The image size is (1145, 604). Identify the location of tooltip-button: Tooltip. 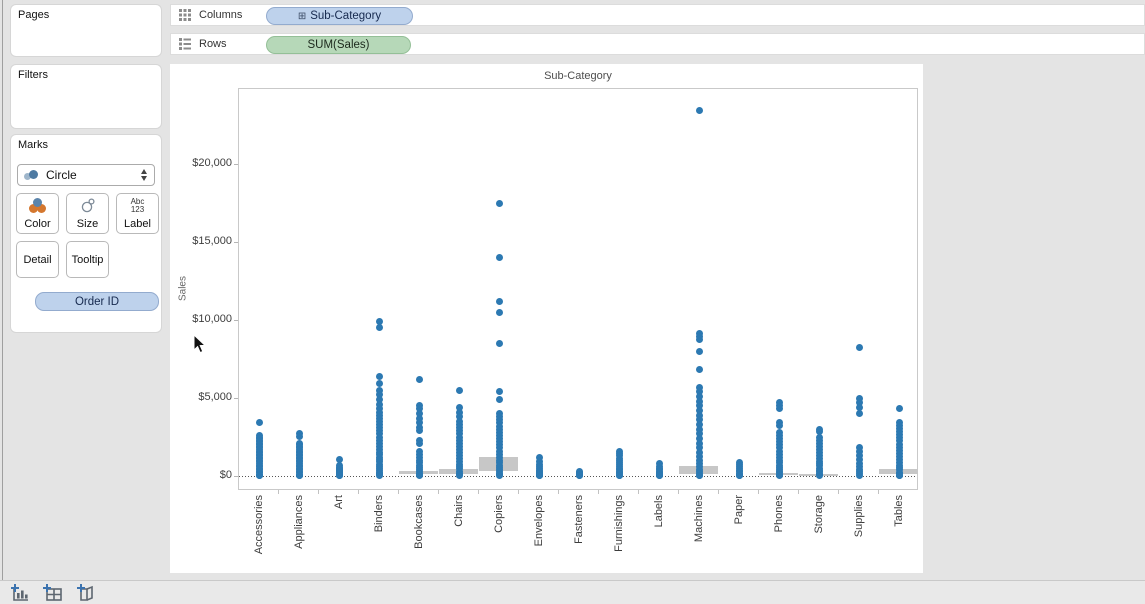
(87, 259).